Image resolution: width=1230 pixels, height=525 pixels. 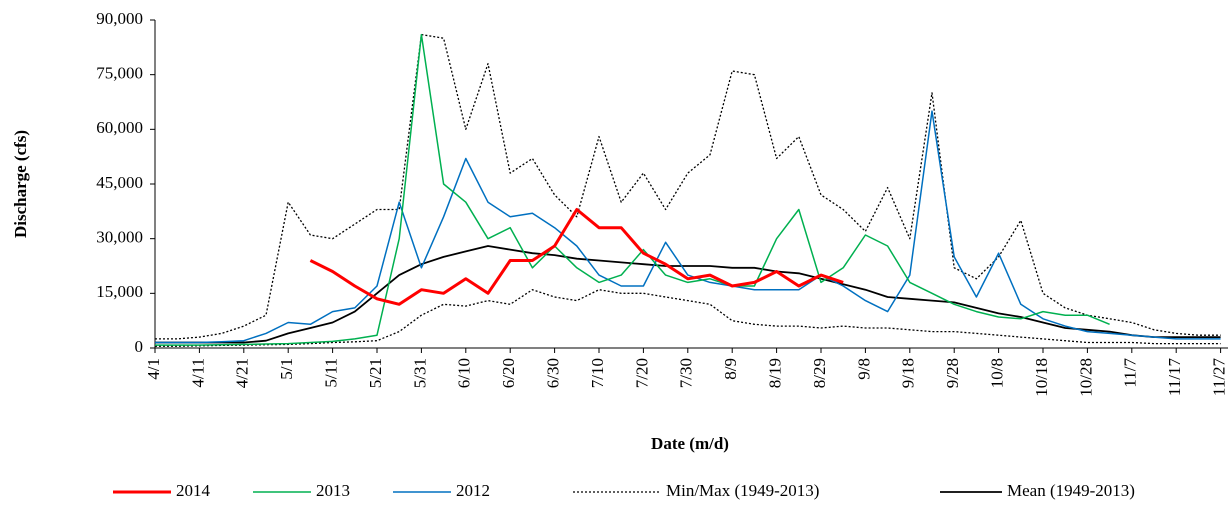 What do you see at coordinates (197, 373) in the screenshot?
I see `x-tick-label: 4/11` at bounding box center [197, 373].